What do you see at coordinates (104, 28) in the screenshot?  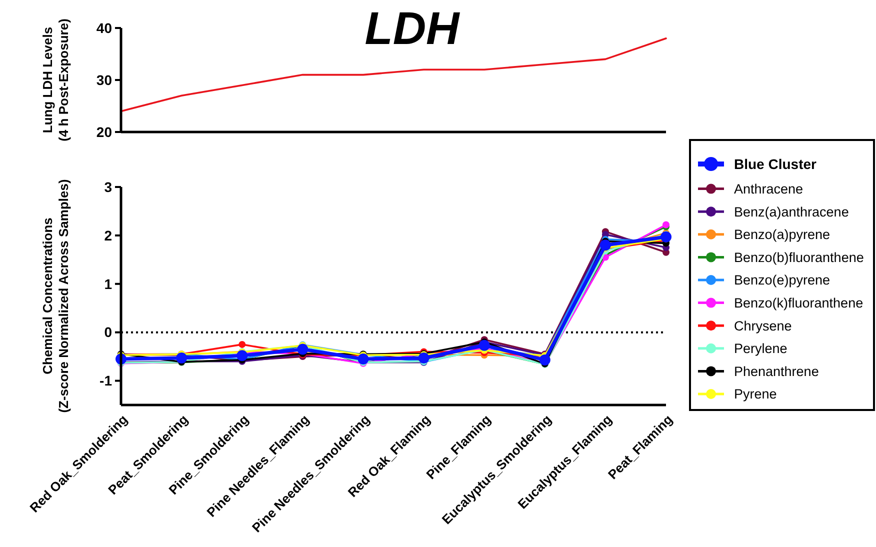 I see `y-tick-label: 40` at bounding box center [104, 28].